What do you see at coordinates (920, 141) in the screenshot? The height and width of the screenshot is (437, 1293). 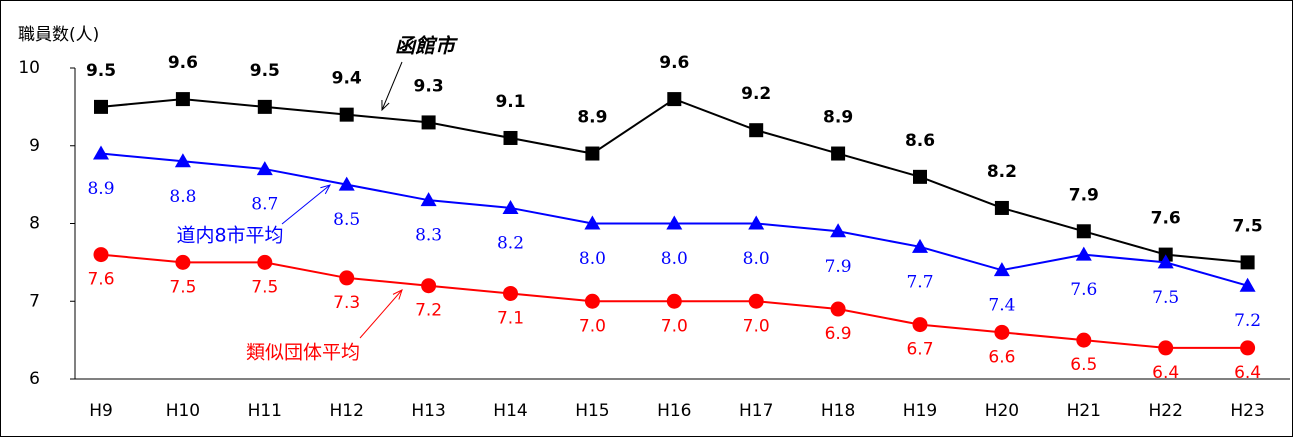 I see `data-label: 8.6` at bounding box center [920, 141].